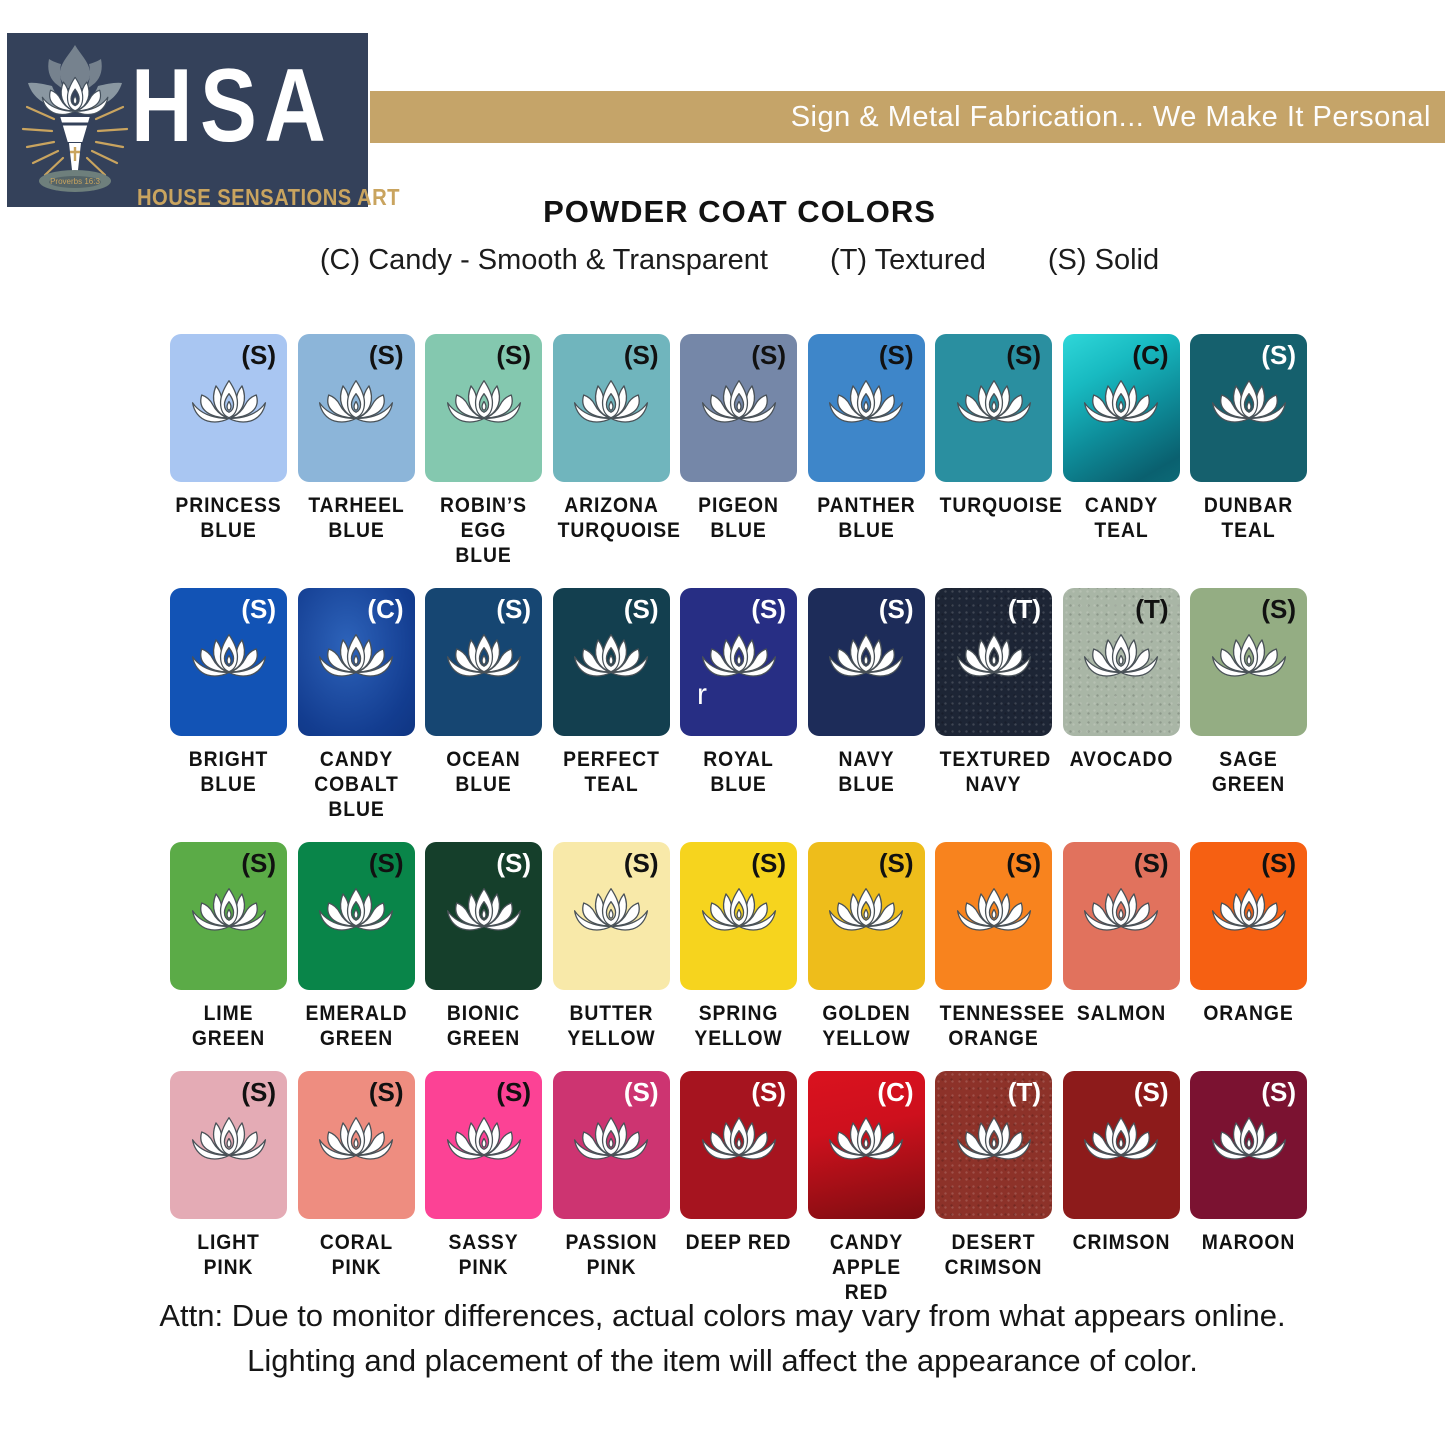 The width and height of the screenshot is (1445, 1445). I want to click on swatch-cell: (S) DUNBAR TEAL, so click(1248, 451).